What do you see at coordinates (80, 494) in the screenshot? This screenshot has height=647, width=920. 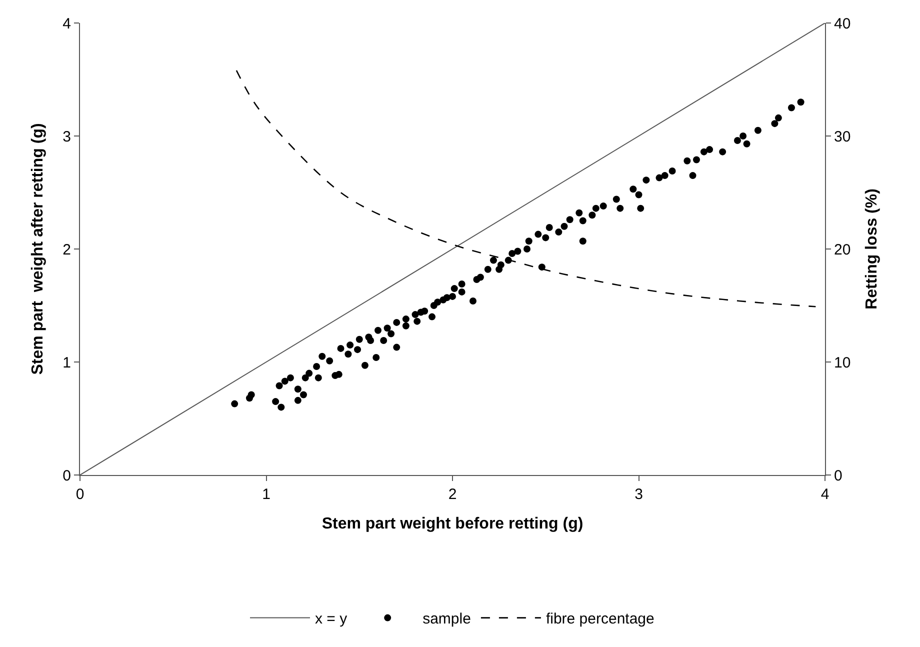 I see `x-tick-label: 0` at bounding box center [80, 494].